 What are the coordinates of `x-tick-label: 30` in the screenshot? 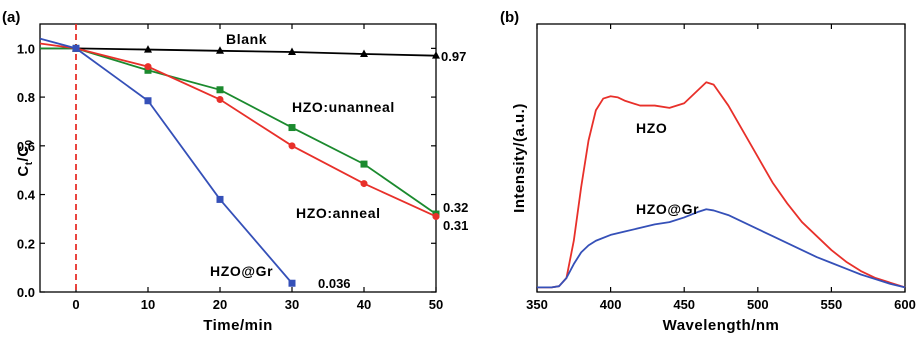 It's located at (292, 304).